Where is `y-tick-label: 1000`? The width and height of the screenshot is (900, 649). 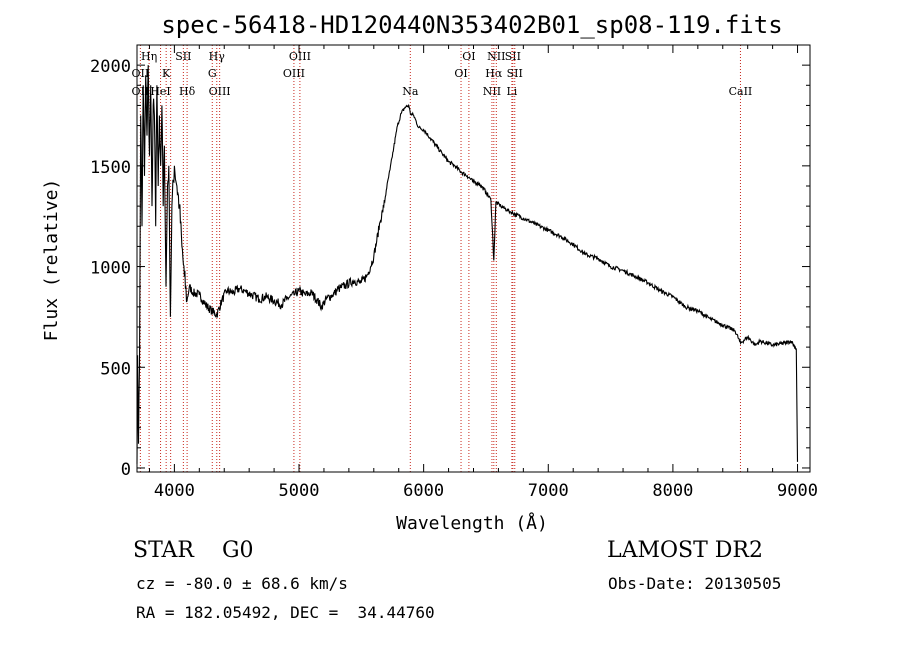
y-tick-label: 1000 is located at coordinates (110, 269).